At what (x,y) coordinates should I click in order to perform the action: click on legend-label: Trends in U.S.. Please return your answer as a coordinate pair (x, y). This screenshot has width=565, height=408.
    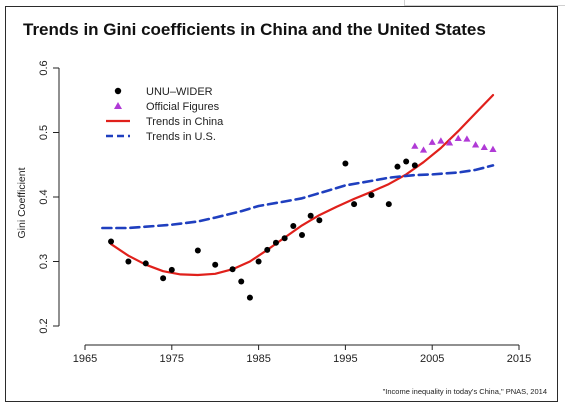
    Looking at the image, I should click on (181, 137).